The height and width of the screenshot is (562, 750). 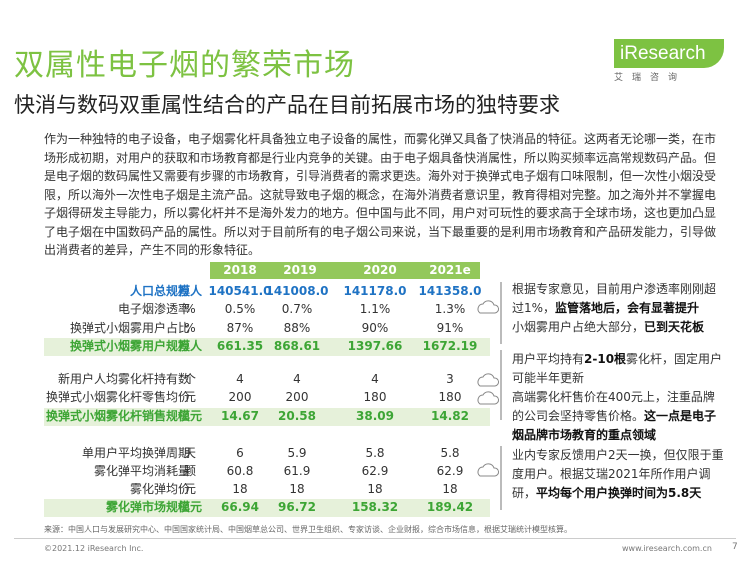 I want to click on logo-brand: iResearch, so click(x=663, y=53).